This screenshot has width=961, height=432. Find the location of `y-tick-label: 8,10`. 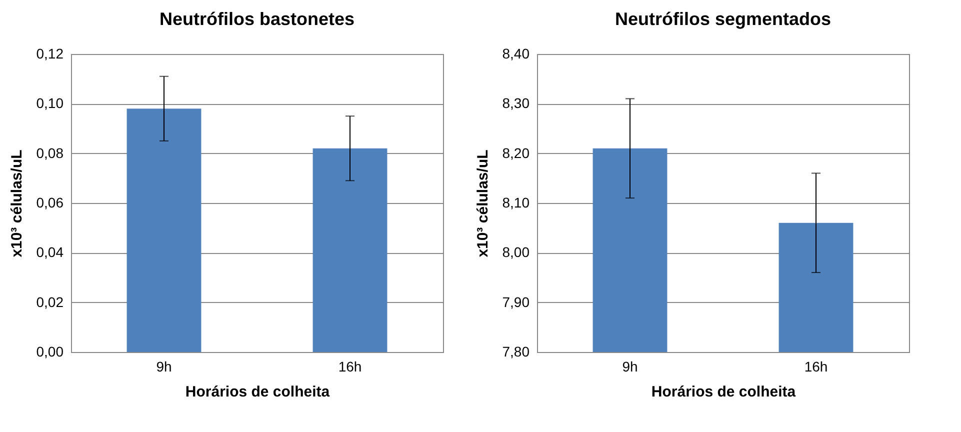

y-tick-label: 8,10 is located at coordinates (516, 202).